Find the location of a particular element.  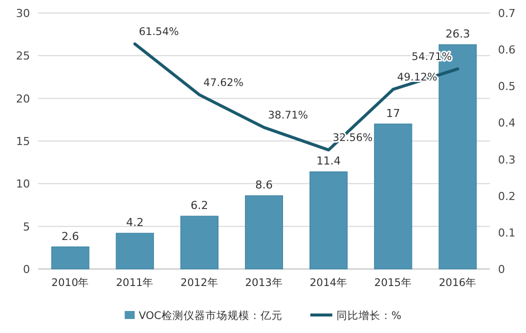

y2-tick-label: 0.7 is located at coordinates (507, 13).